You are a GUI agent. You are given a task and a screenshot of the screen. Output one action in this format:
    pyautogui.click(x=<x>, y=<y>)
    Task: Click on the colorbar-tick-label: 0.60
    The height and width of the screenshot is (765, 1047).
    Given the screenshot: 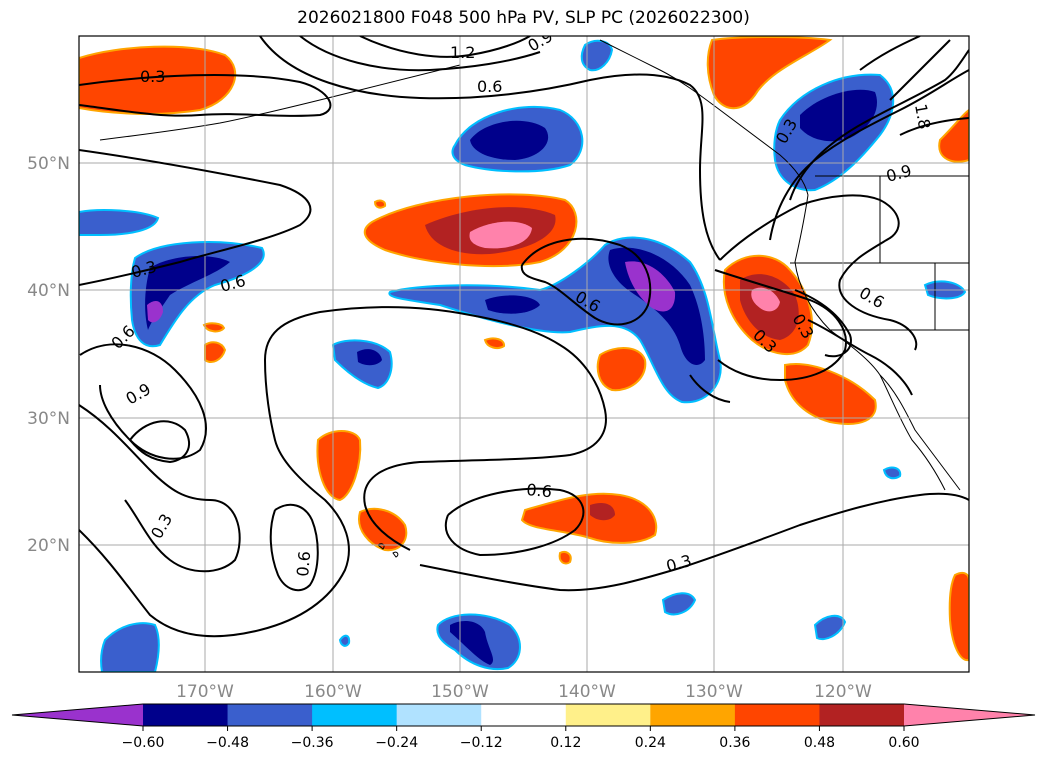 What is the action you would take?
    pyautogui.click(x=903, y=743)
    